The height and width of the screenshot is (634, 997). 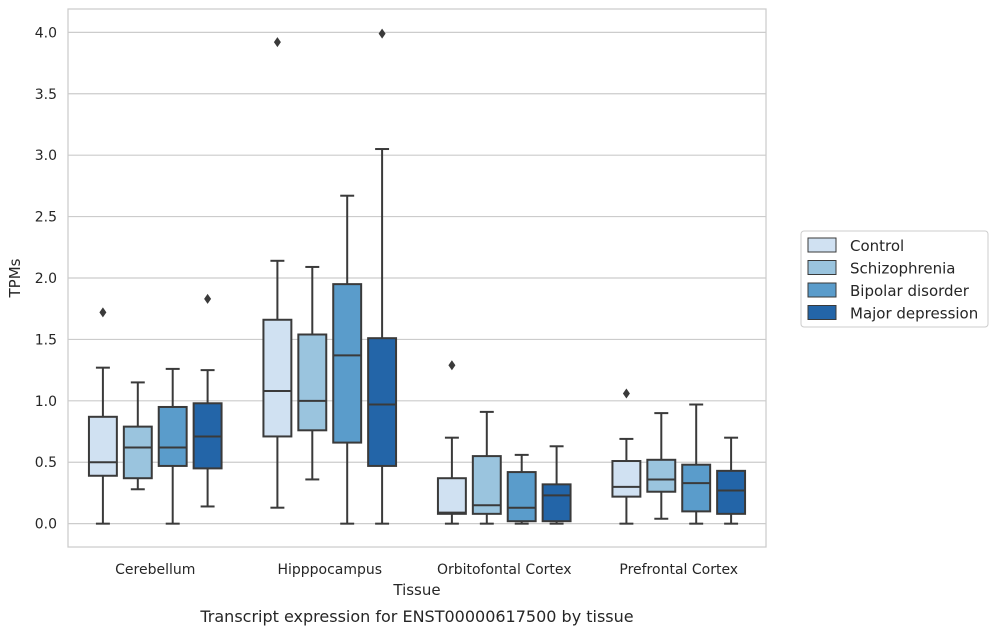 I want to click on y-tick-label: 0.0, so click(x=46, y=525).